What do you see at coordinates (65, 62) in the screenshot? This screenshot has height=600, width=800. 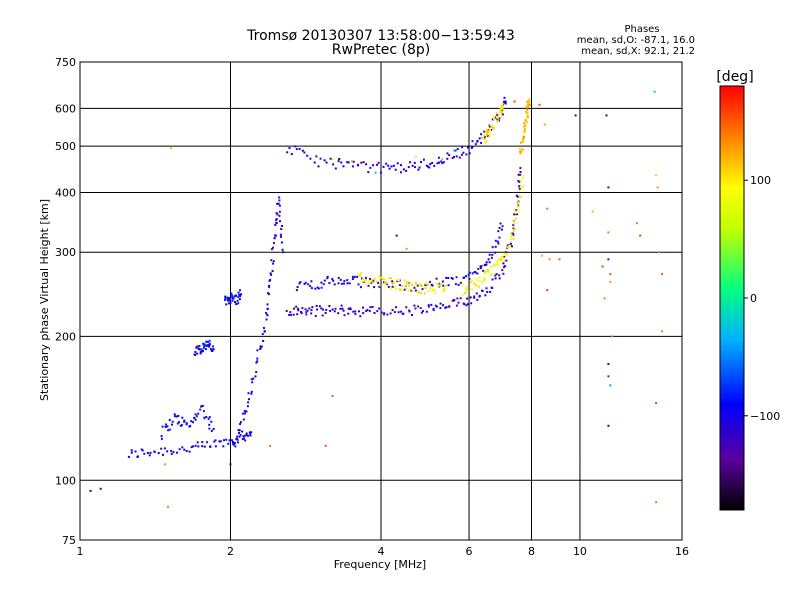 I see `y-tick-label: 750` at bounding box center [65, 62].